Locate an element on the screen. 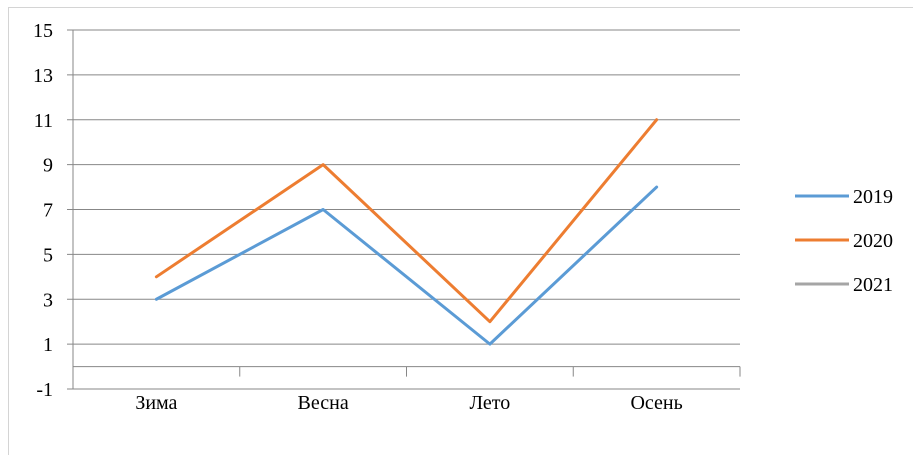 This screenshot has height=459, width=917. legend: 2019 2020 2021 is located at coordinates (844, 241).